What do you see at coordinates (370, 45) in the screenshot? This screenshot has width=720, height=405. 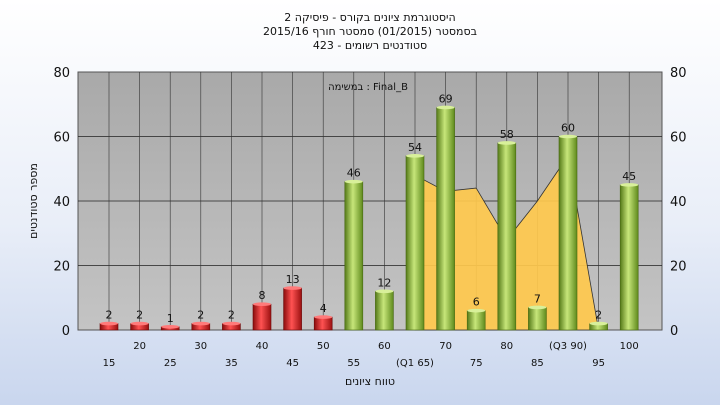 I see `chart-title-line-3: סטודנטים רשומים - 423` at bounding box center [370, 45].